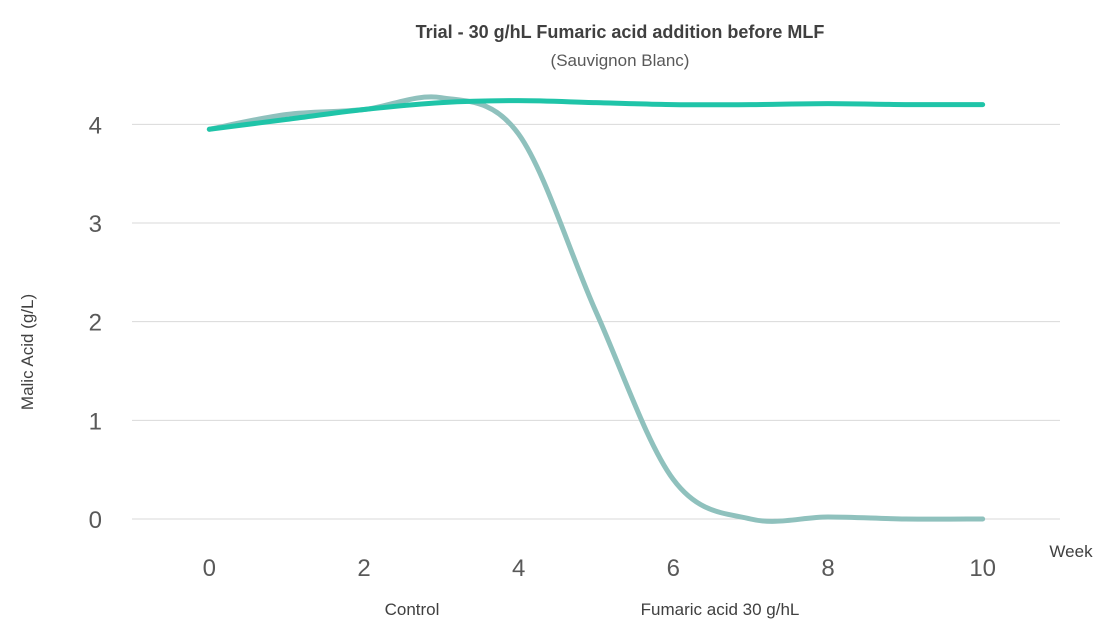 This screenshot has height=633, width=1099. What do you see at coordinates (95, 421) in the screenshot?
I see `y-tick-label: 1` at bounding box center [95, 421].